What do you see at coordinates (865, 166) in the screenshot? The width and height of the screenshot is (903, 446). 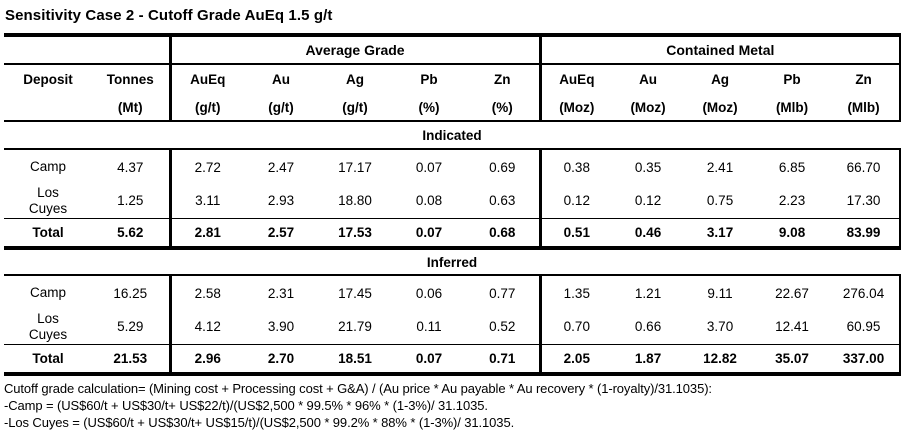 I see `value-cell: 66.70` at bounding box center [865, 166].